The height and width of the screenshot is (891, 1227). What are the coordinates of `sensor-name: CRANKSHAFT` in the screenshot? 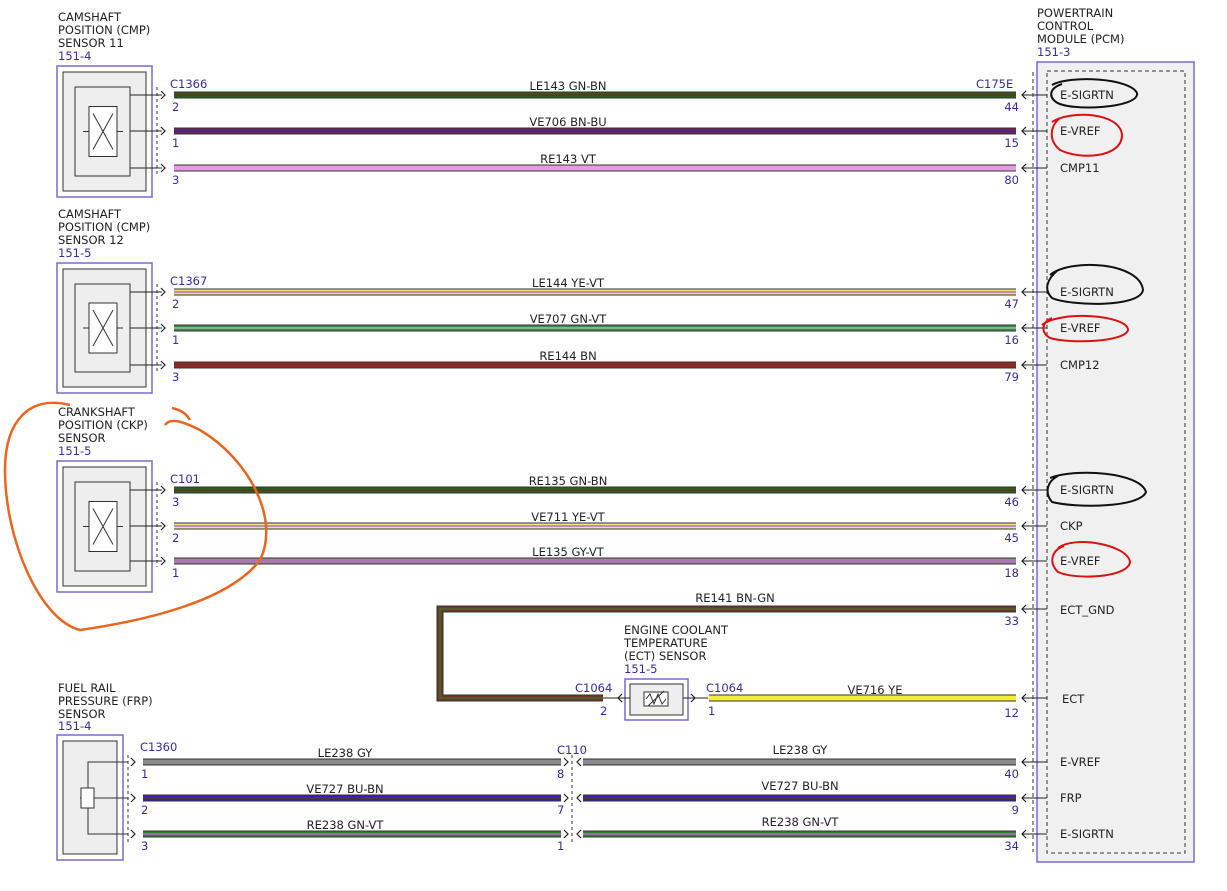 It's located at (97, 412).